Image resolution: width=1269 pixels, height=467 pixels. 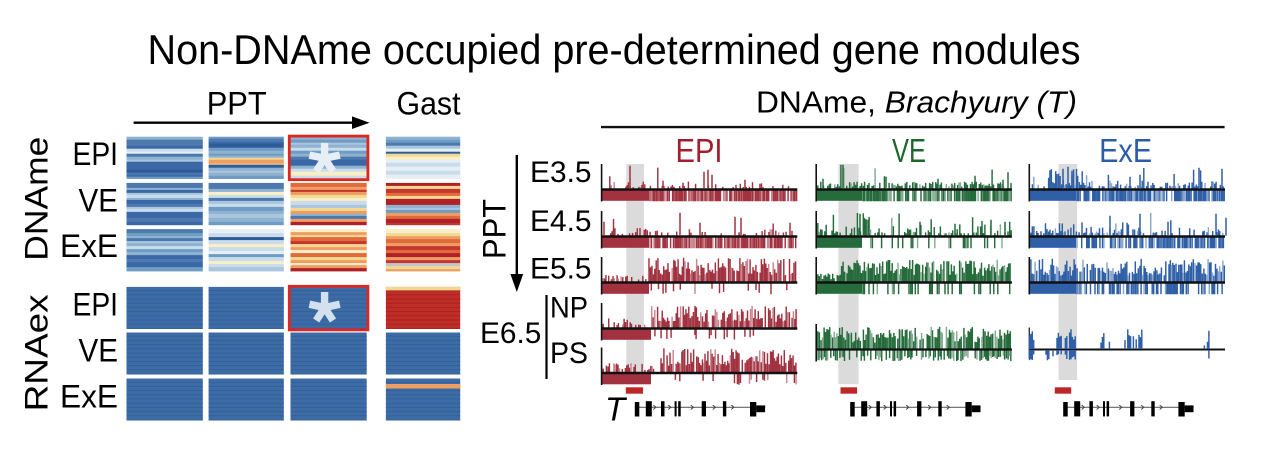 What do you see at coordinates (561, 269) in the screenshot?
I see `svg-text: E5.5` at bounding box center [561, 269].